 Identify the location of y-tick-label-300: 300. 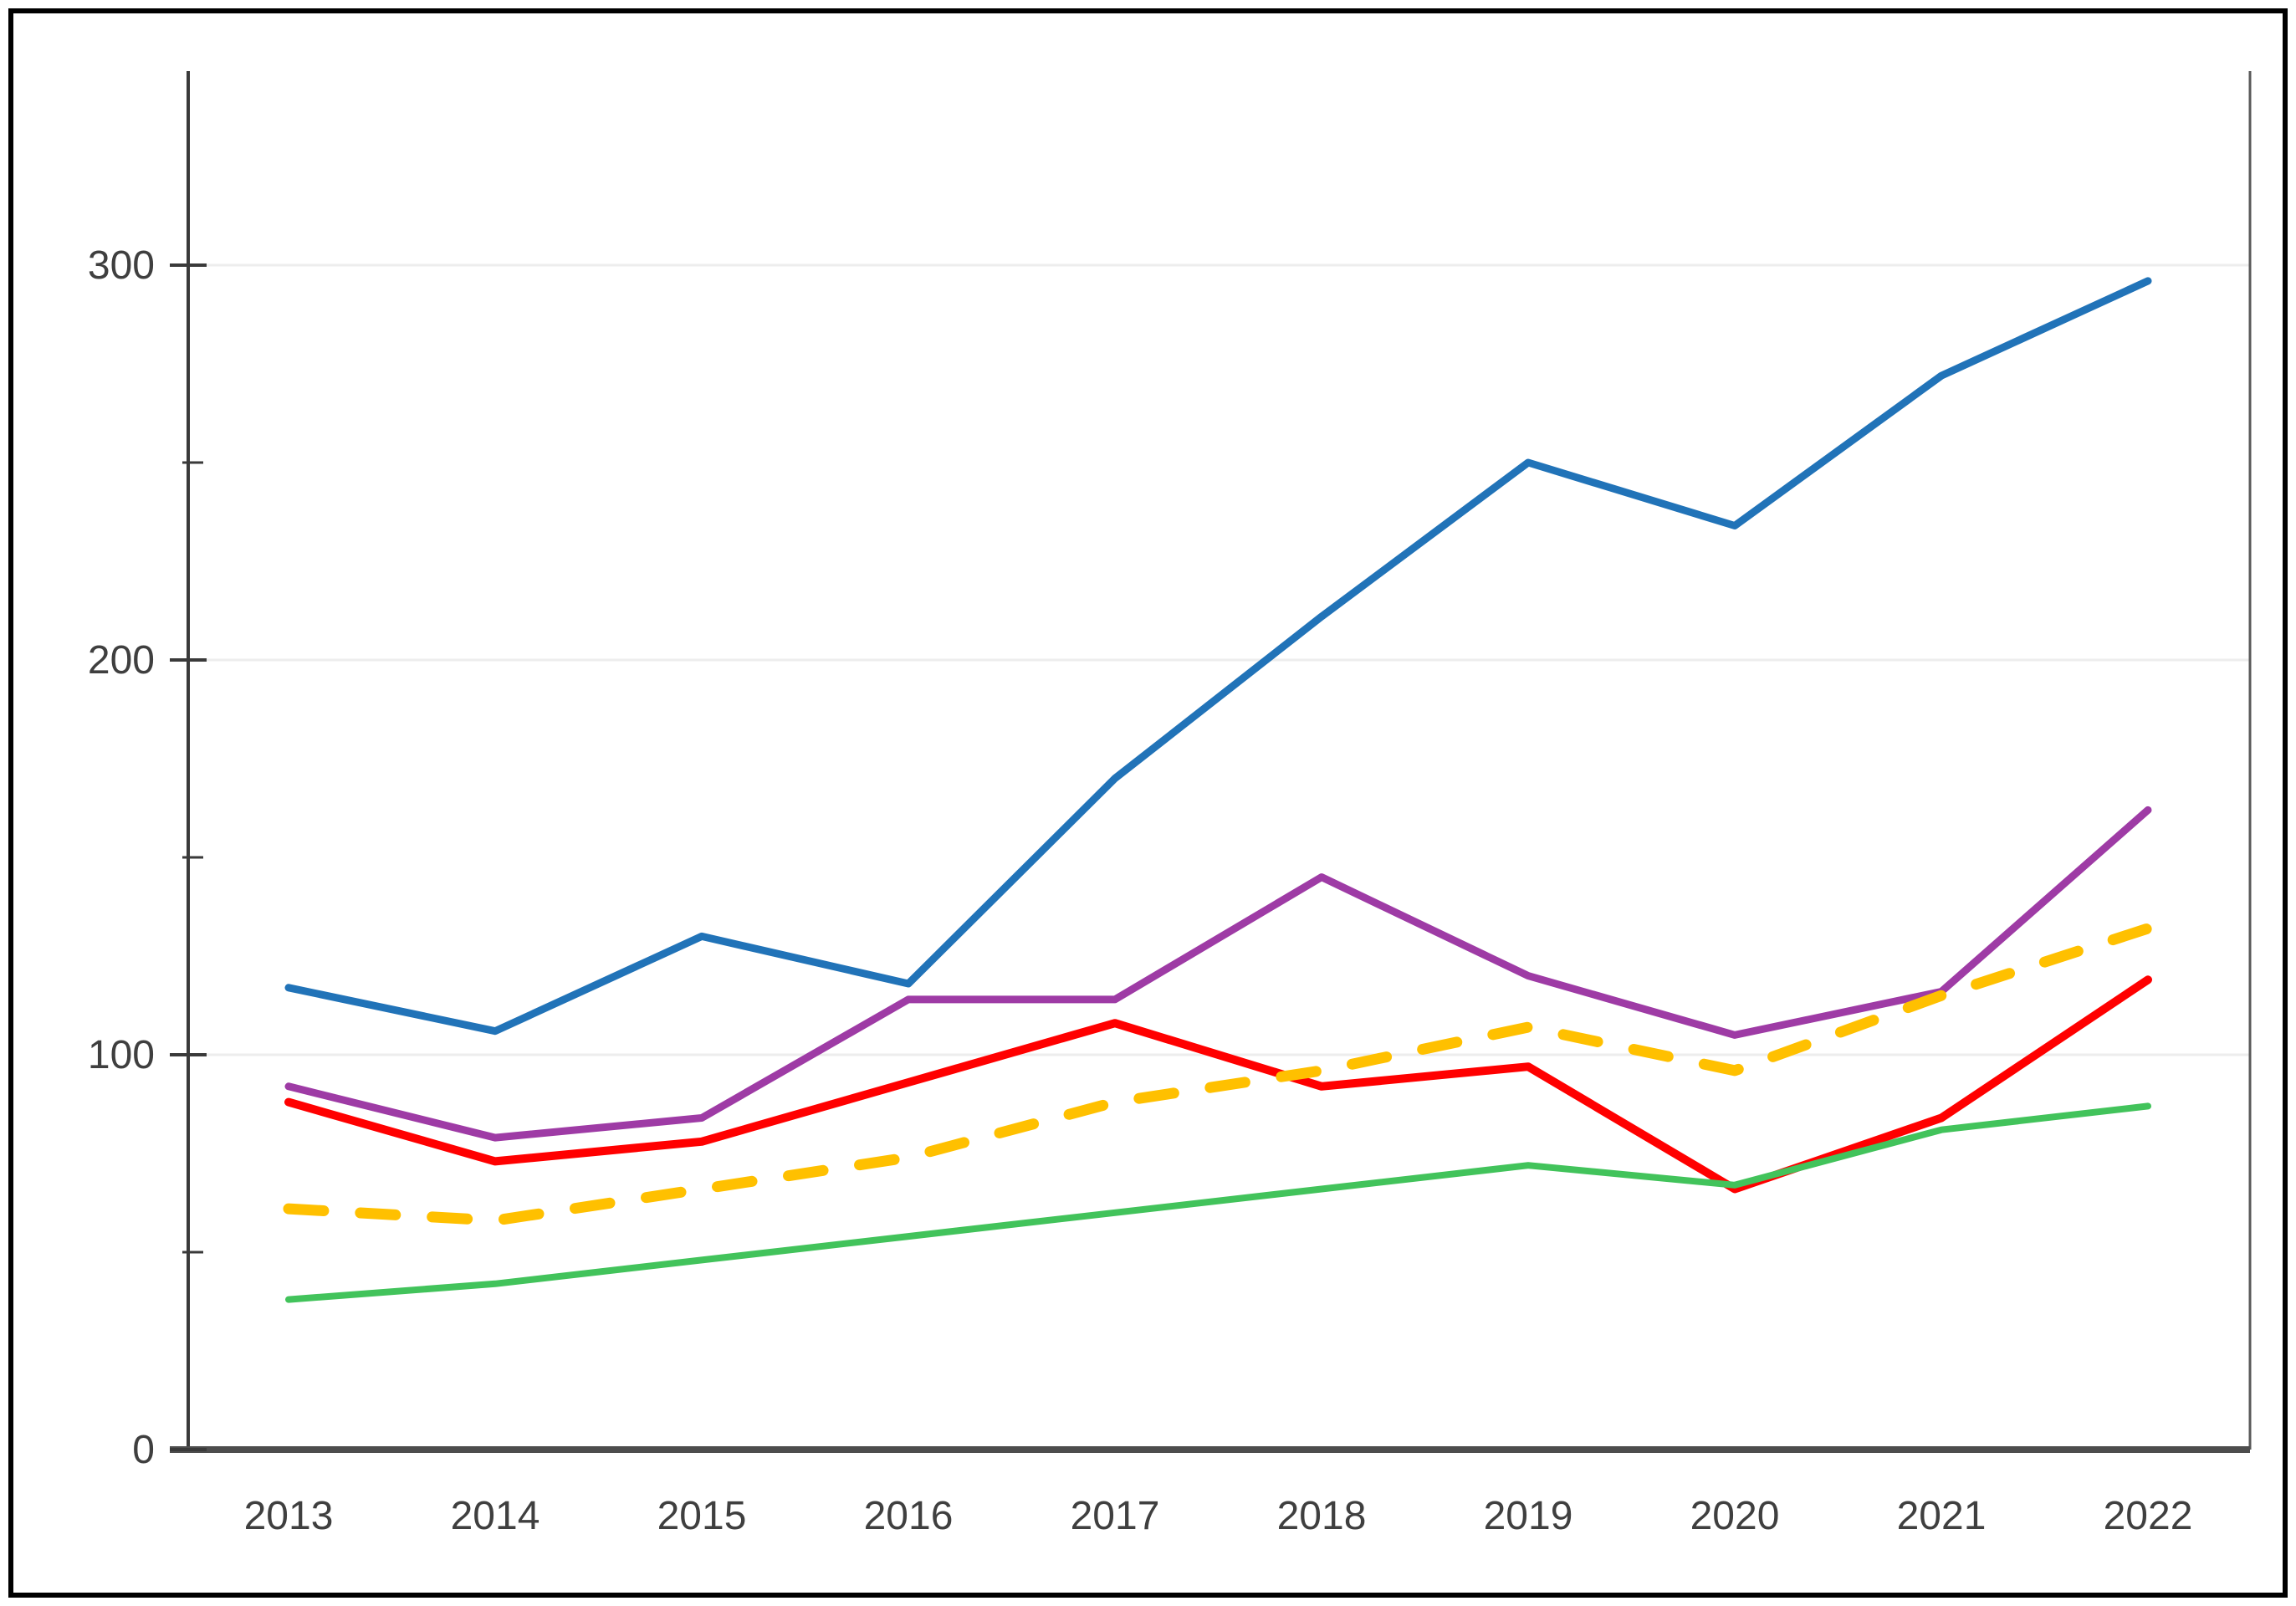
(122, 265).